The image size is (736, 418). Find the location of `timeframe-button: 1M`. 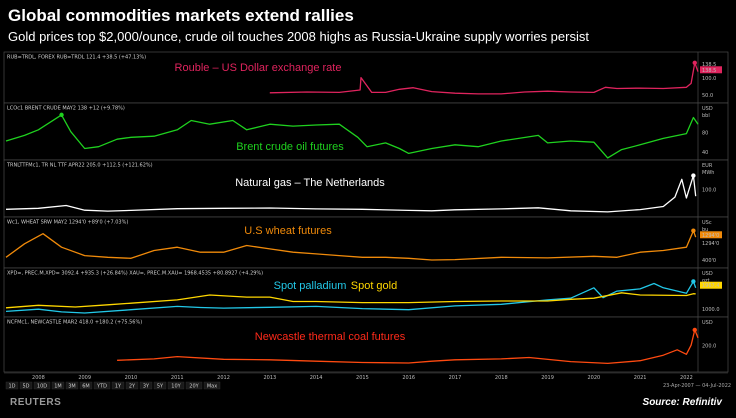

timeframe-button: 1M is located at coordinates (58, 385).